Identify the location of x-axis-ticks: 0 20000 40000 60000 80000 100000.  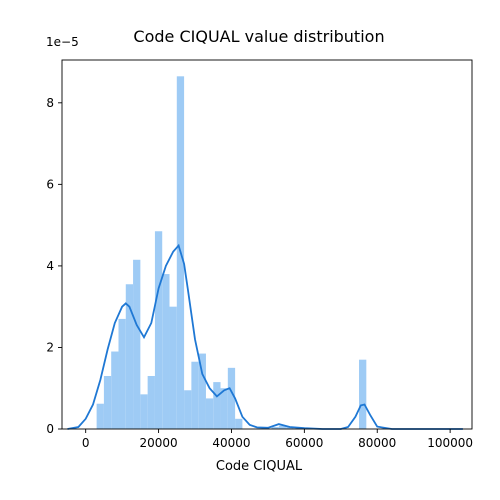
(277, 439).